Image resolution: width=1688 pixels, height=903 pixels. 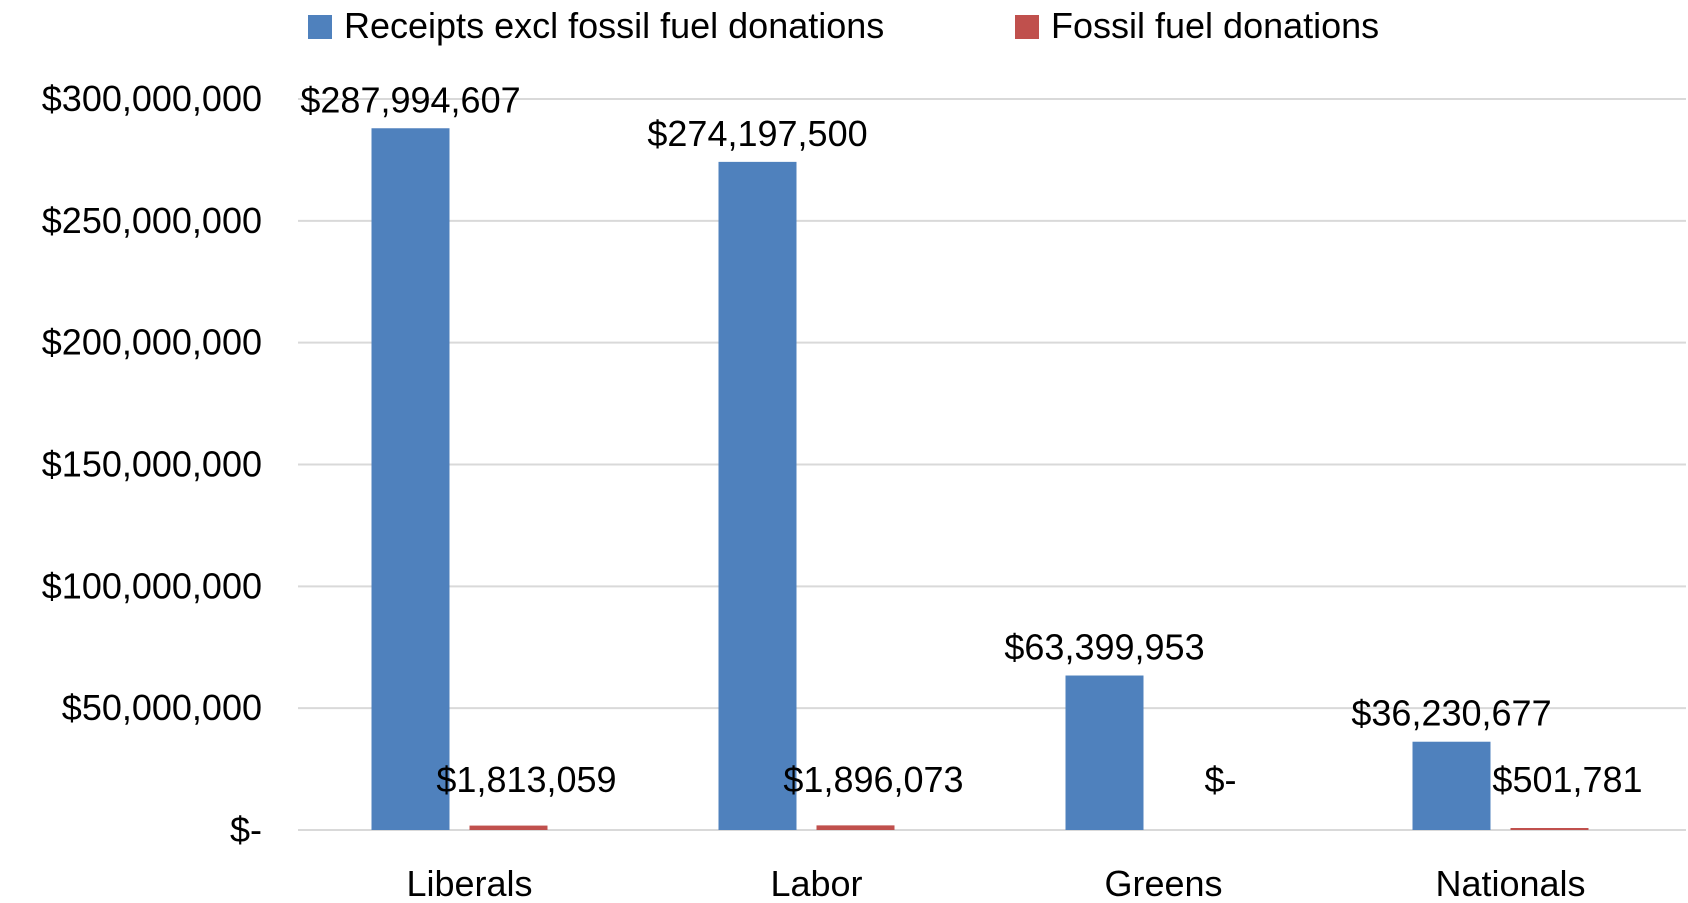 What do you see at coordinates (246, 829) in the screenshot?
I see `y-tick-label: $-` at bounding box center [246, 829].